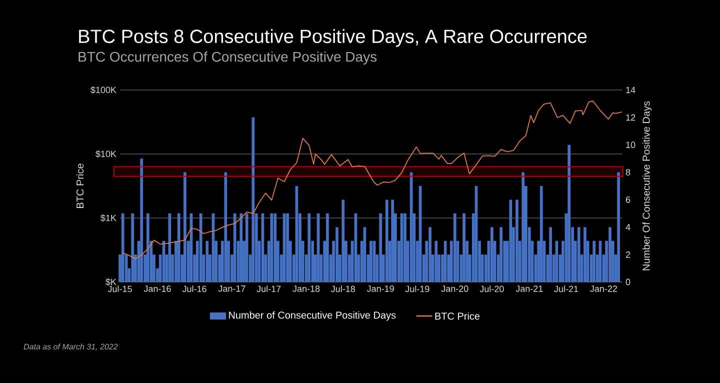 This screenshot has height=383, width=720. Describe the element at coordinates (628, 227) in the screenshot. I see `y2-tick-label: 4` at that location.